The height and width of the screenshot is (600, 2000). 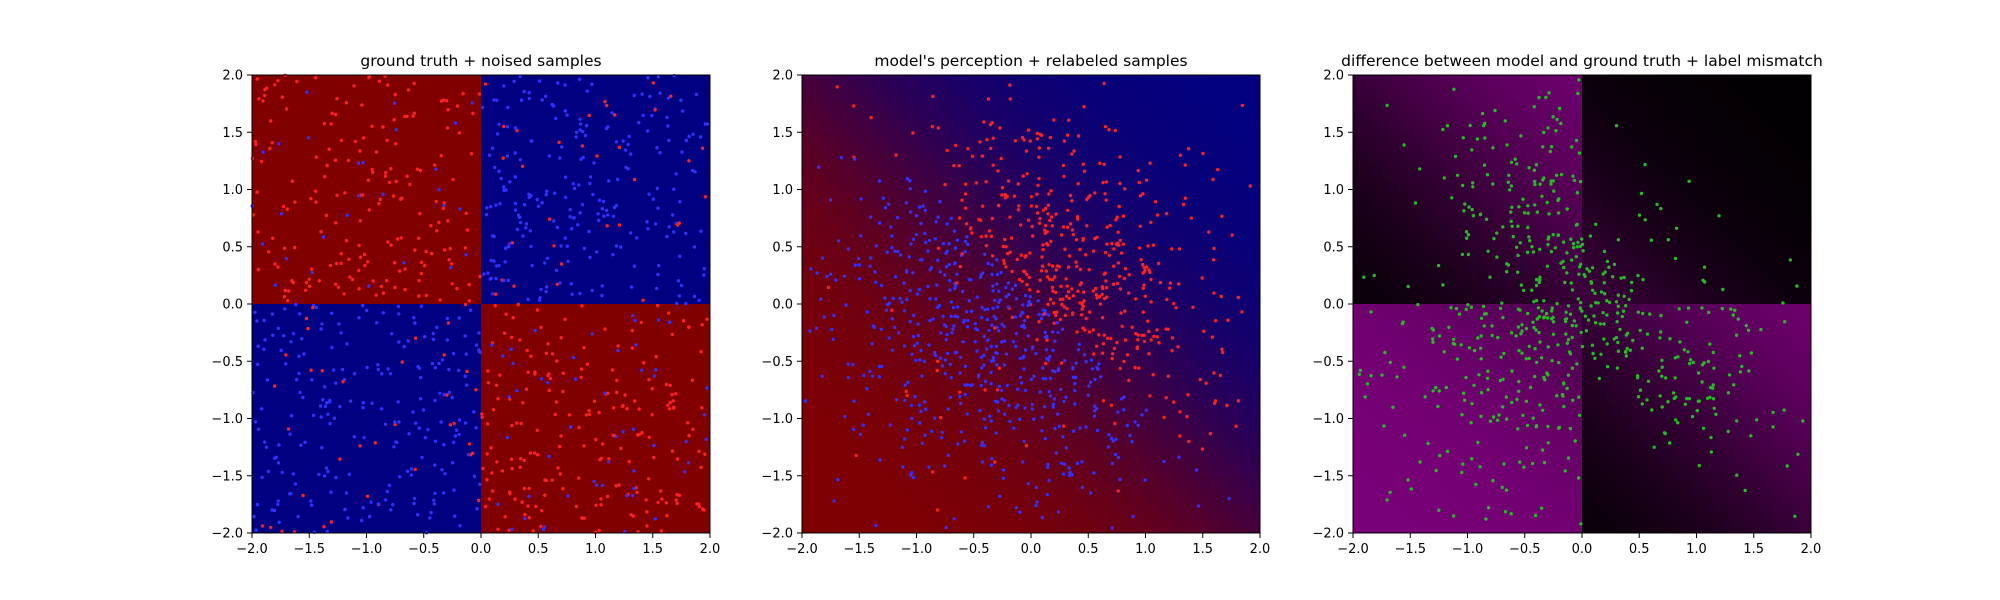 What do you see at coordinates (782, 76) in the screenshot?
I see `y-tick-label: 2.0` at bounding box center [782, 76].